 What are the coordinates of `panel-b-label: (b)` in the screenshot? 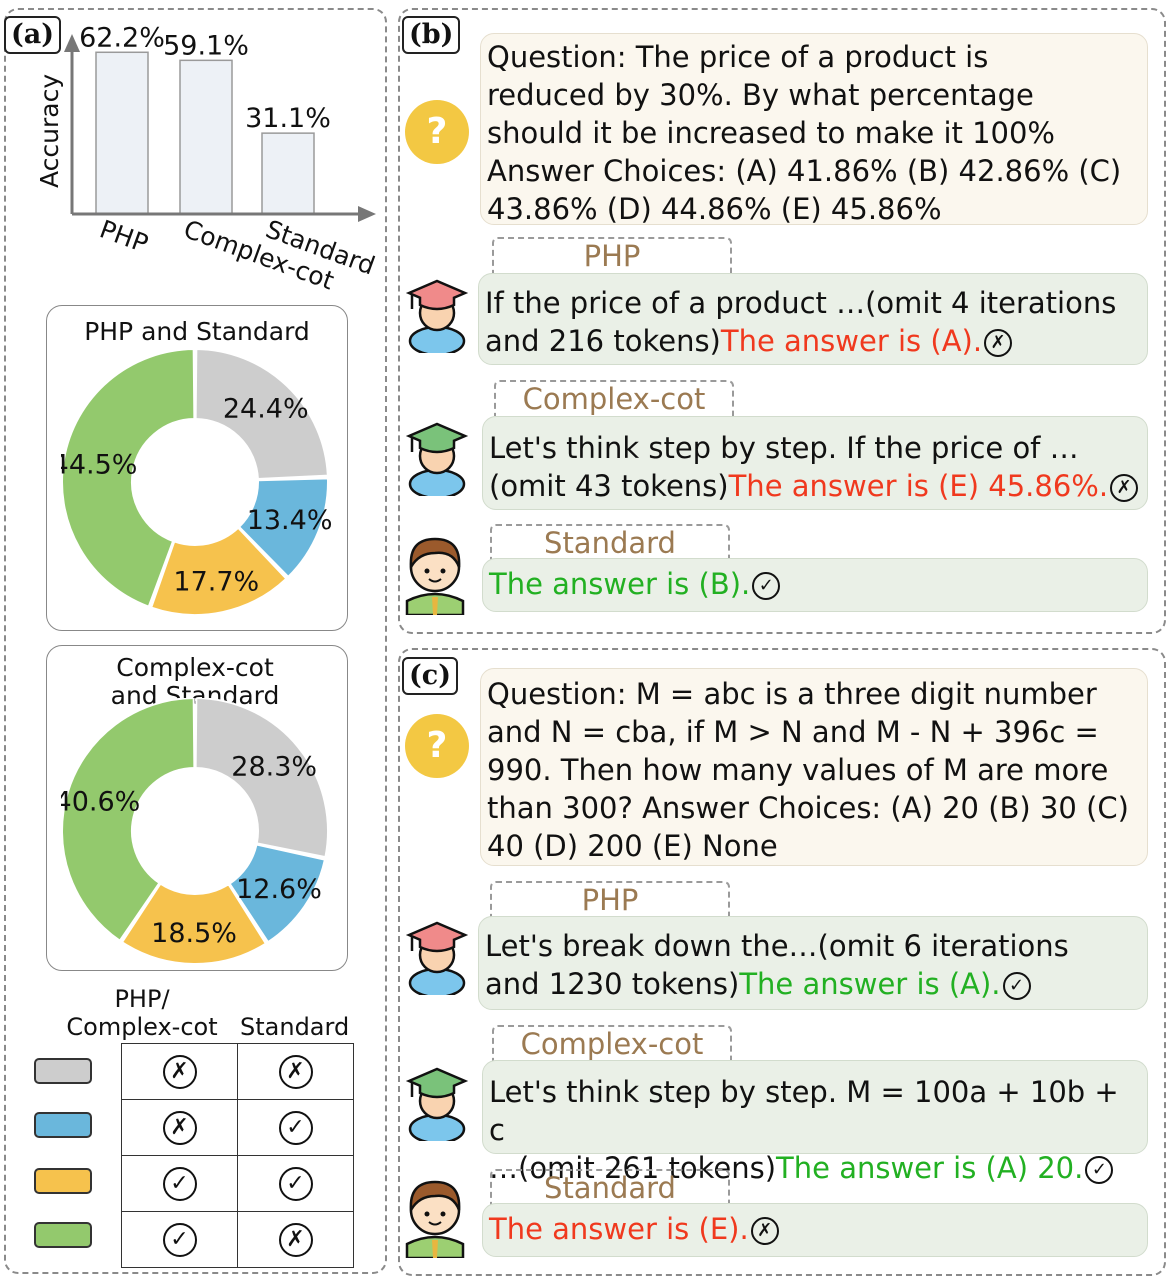 It's located at (431, 35).